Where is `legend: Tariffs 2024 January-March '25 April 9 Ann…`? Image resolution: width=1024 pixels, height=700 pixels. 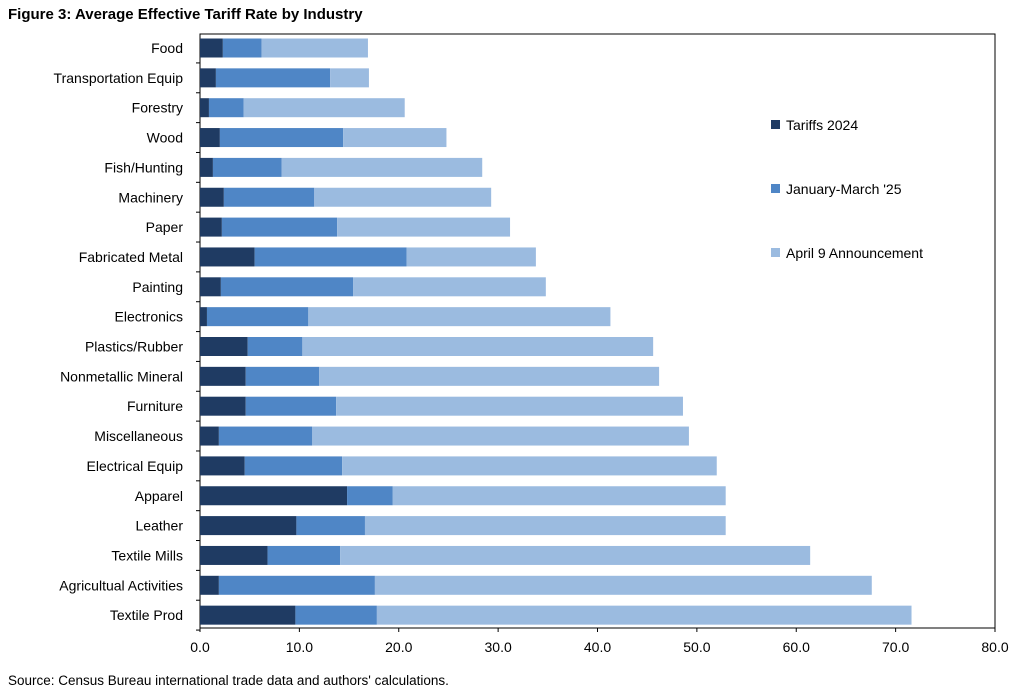
legend: Tariffs 2024 January-March '25 April 9 Ann… is located at coordinates (847, 189).